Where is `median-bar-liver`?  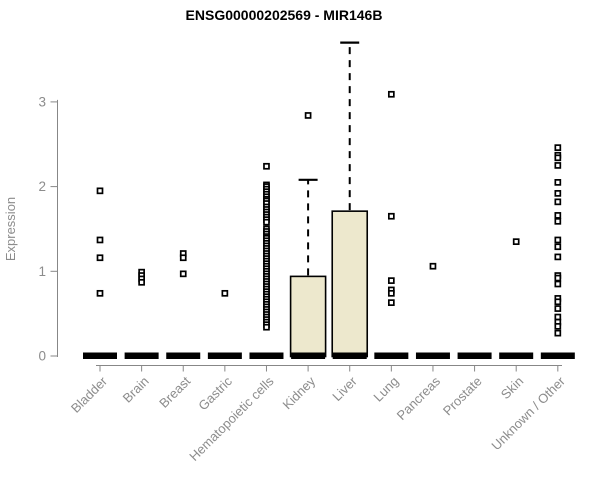
median-bar-liver is located at coordinates (349, 355).